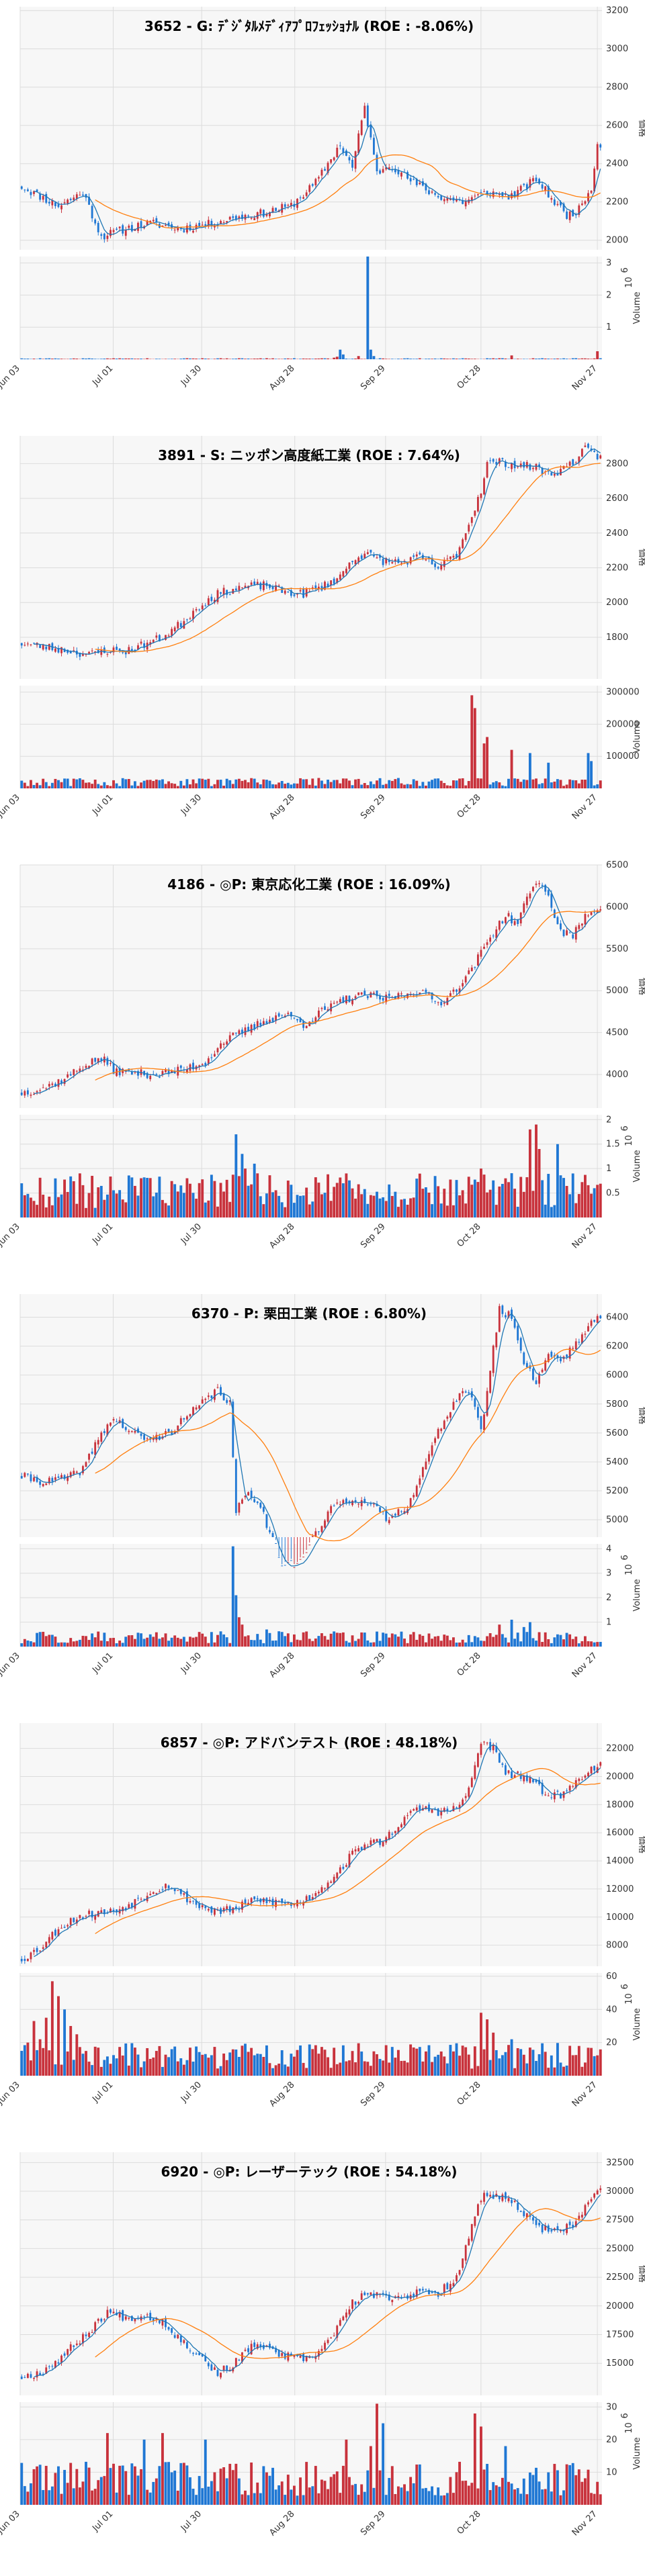  Describe the element at coordinates (637, 2453) in the screenshot. I see `volume-axis-label: Volume` at that location.